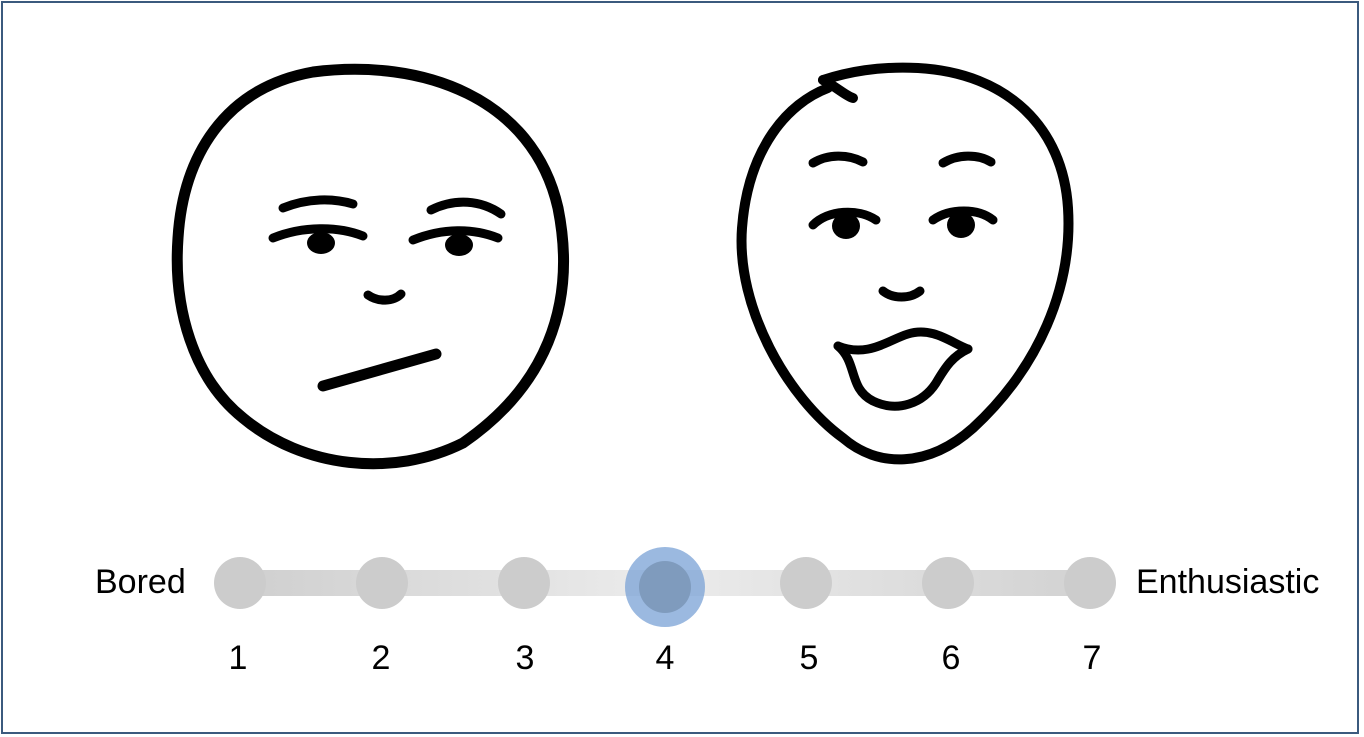 The height and width of the screenshot is (737, 1364). Describe the element at coordinates (665, 587) in the screenshot. I see `scale-point-4-selected` at that location.